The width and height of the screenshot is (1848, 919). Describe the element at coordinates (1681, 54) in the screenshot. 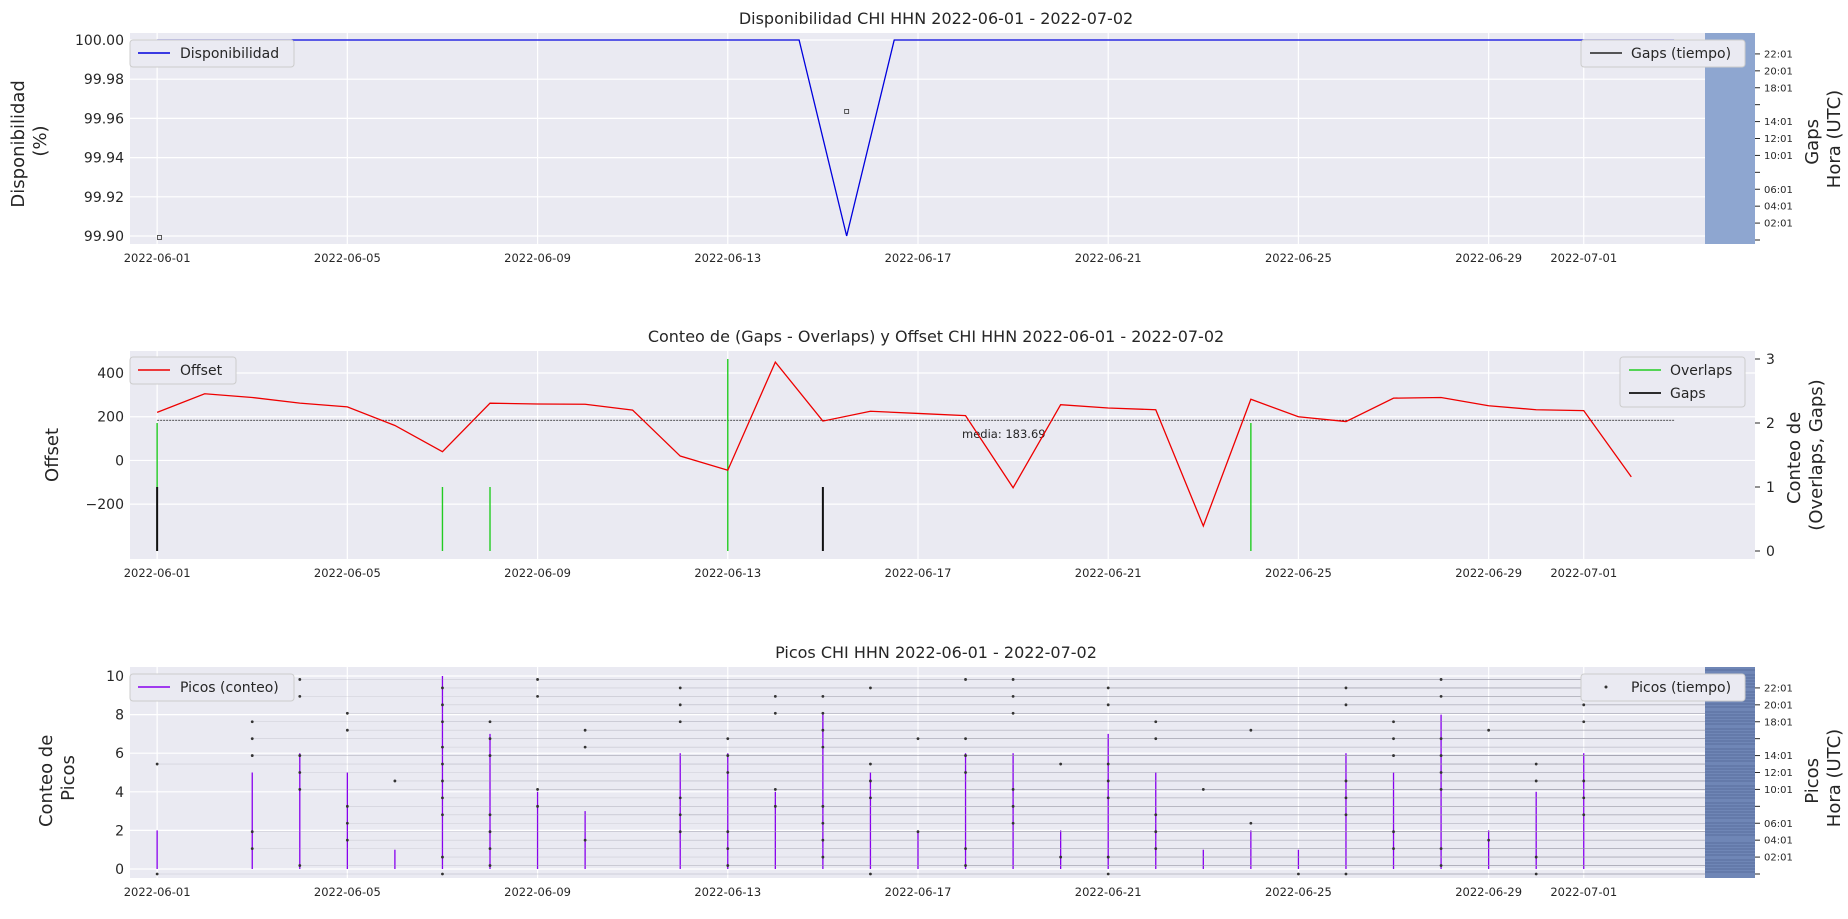

I see `legend-label: Gaps (tiempo)` at that location.